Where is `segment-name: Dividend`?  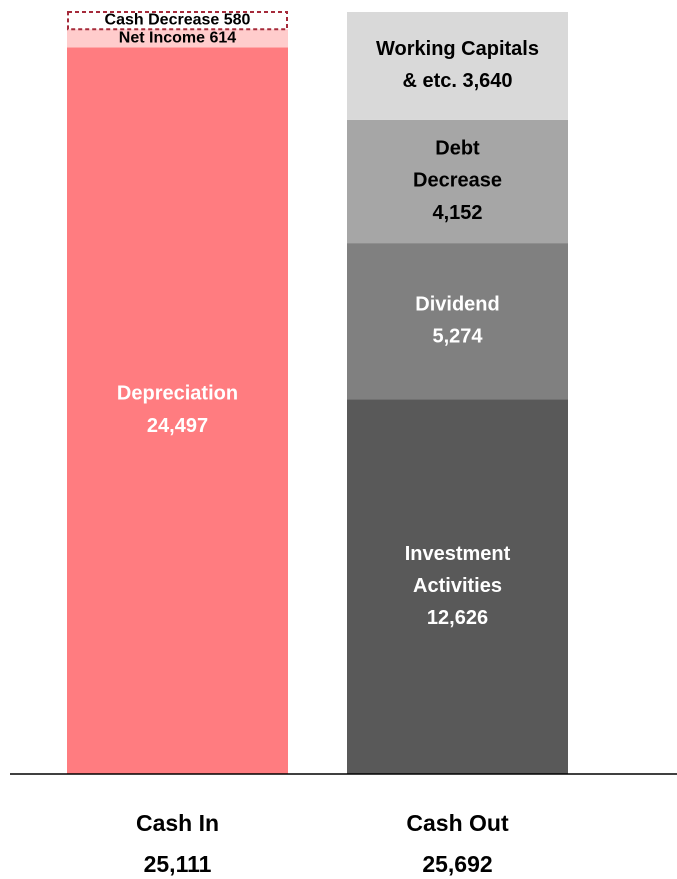 segment-name: Dividend is located at coordinates (457, 305).